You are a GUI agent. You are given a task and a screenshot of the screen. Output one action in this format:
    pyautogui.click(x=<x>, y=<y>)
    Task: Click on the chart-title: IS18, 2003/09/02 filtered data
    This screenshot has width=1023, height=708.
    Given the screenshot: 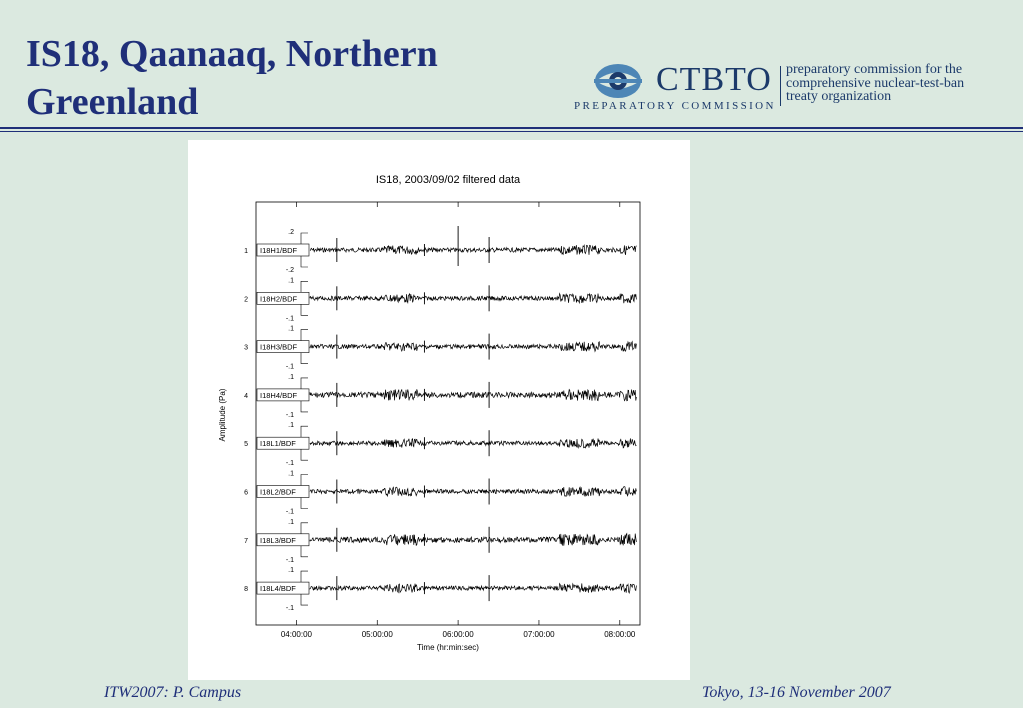 What is the action you would take?
    pyautogui.click(x=448, y=180)
    